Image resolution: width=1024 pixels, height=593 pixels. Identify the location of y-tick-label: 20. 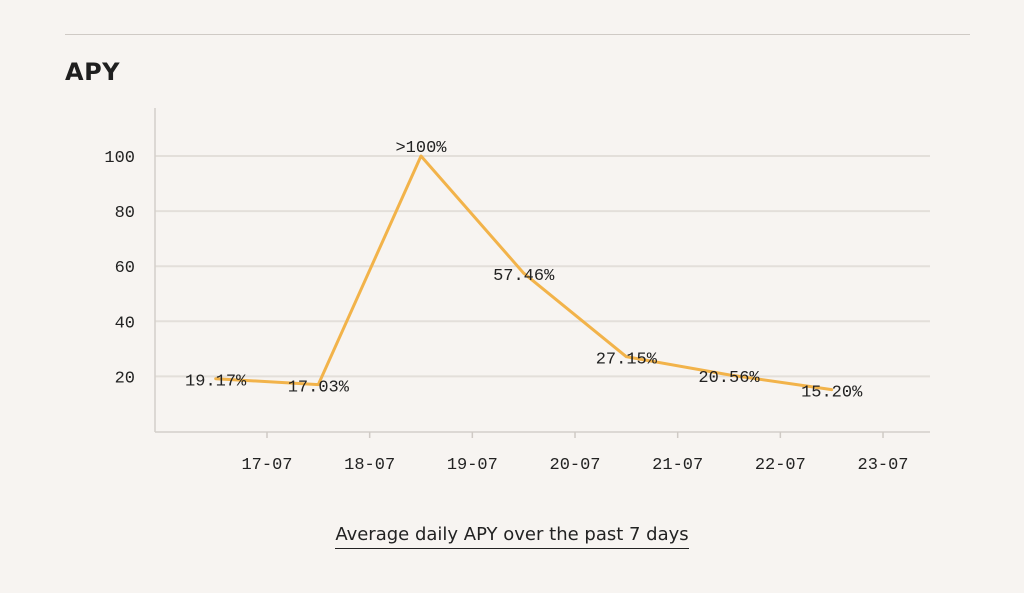
(125, 378).